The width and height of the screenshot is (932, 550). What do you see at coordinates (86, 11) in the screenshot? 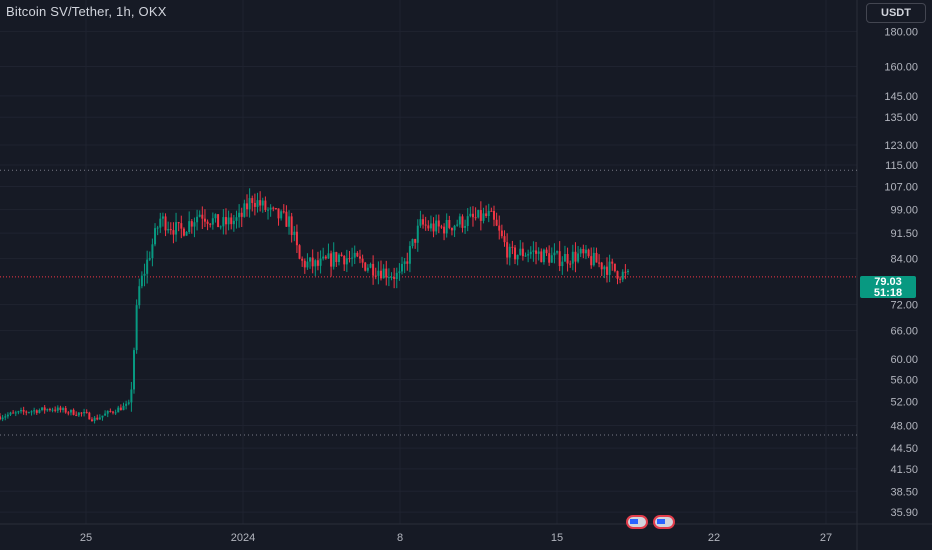
I see `symbol-title: Bitcoin SV/Tether, 1h, OKX` at bounding box center [86, 11].